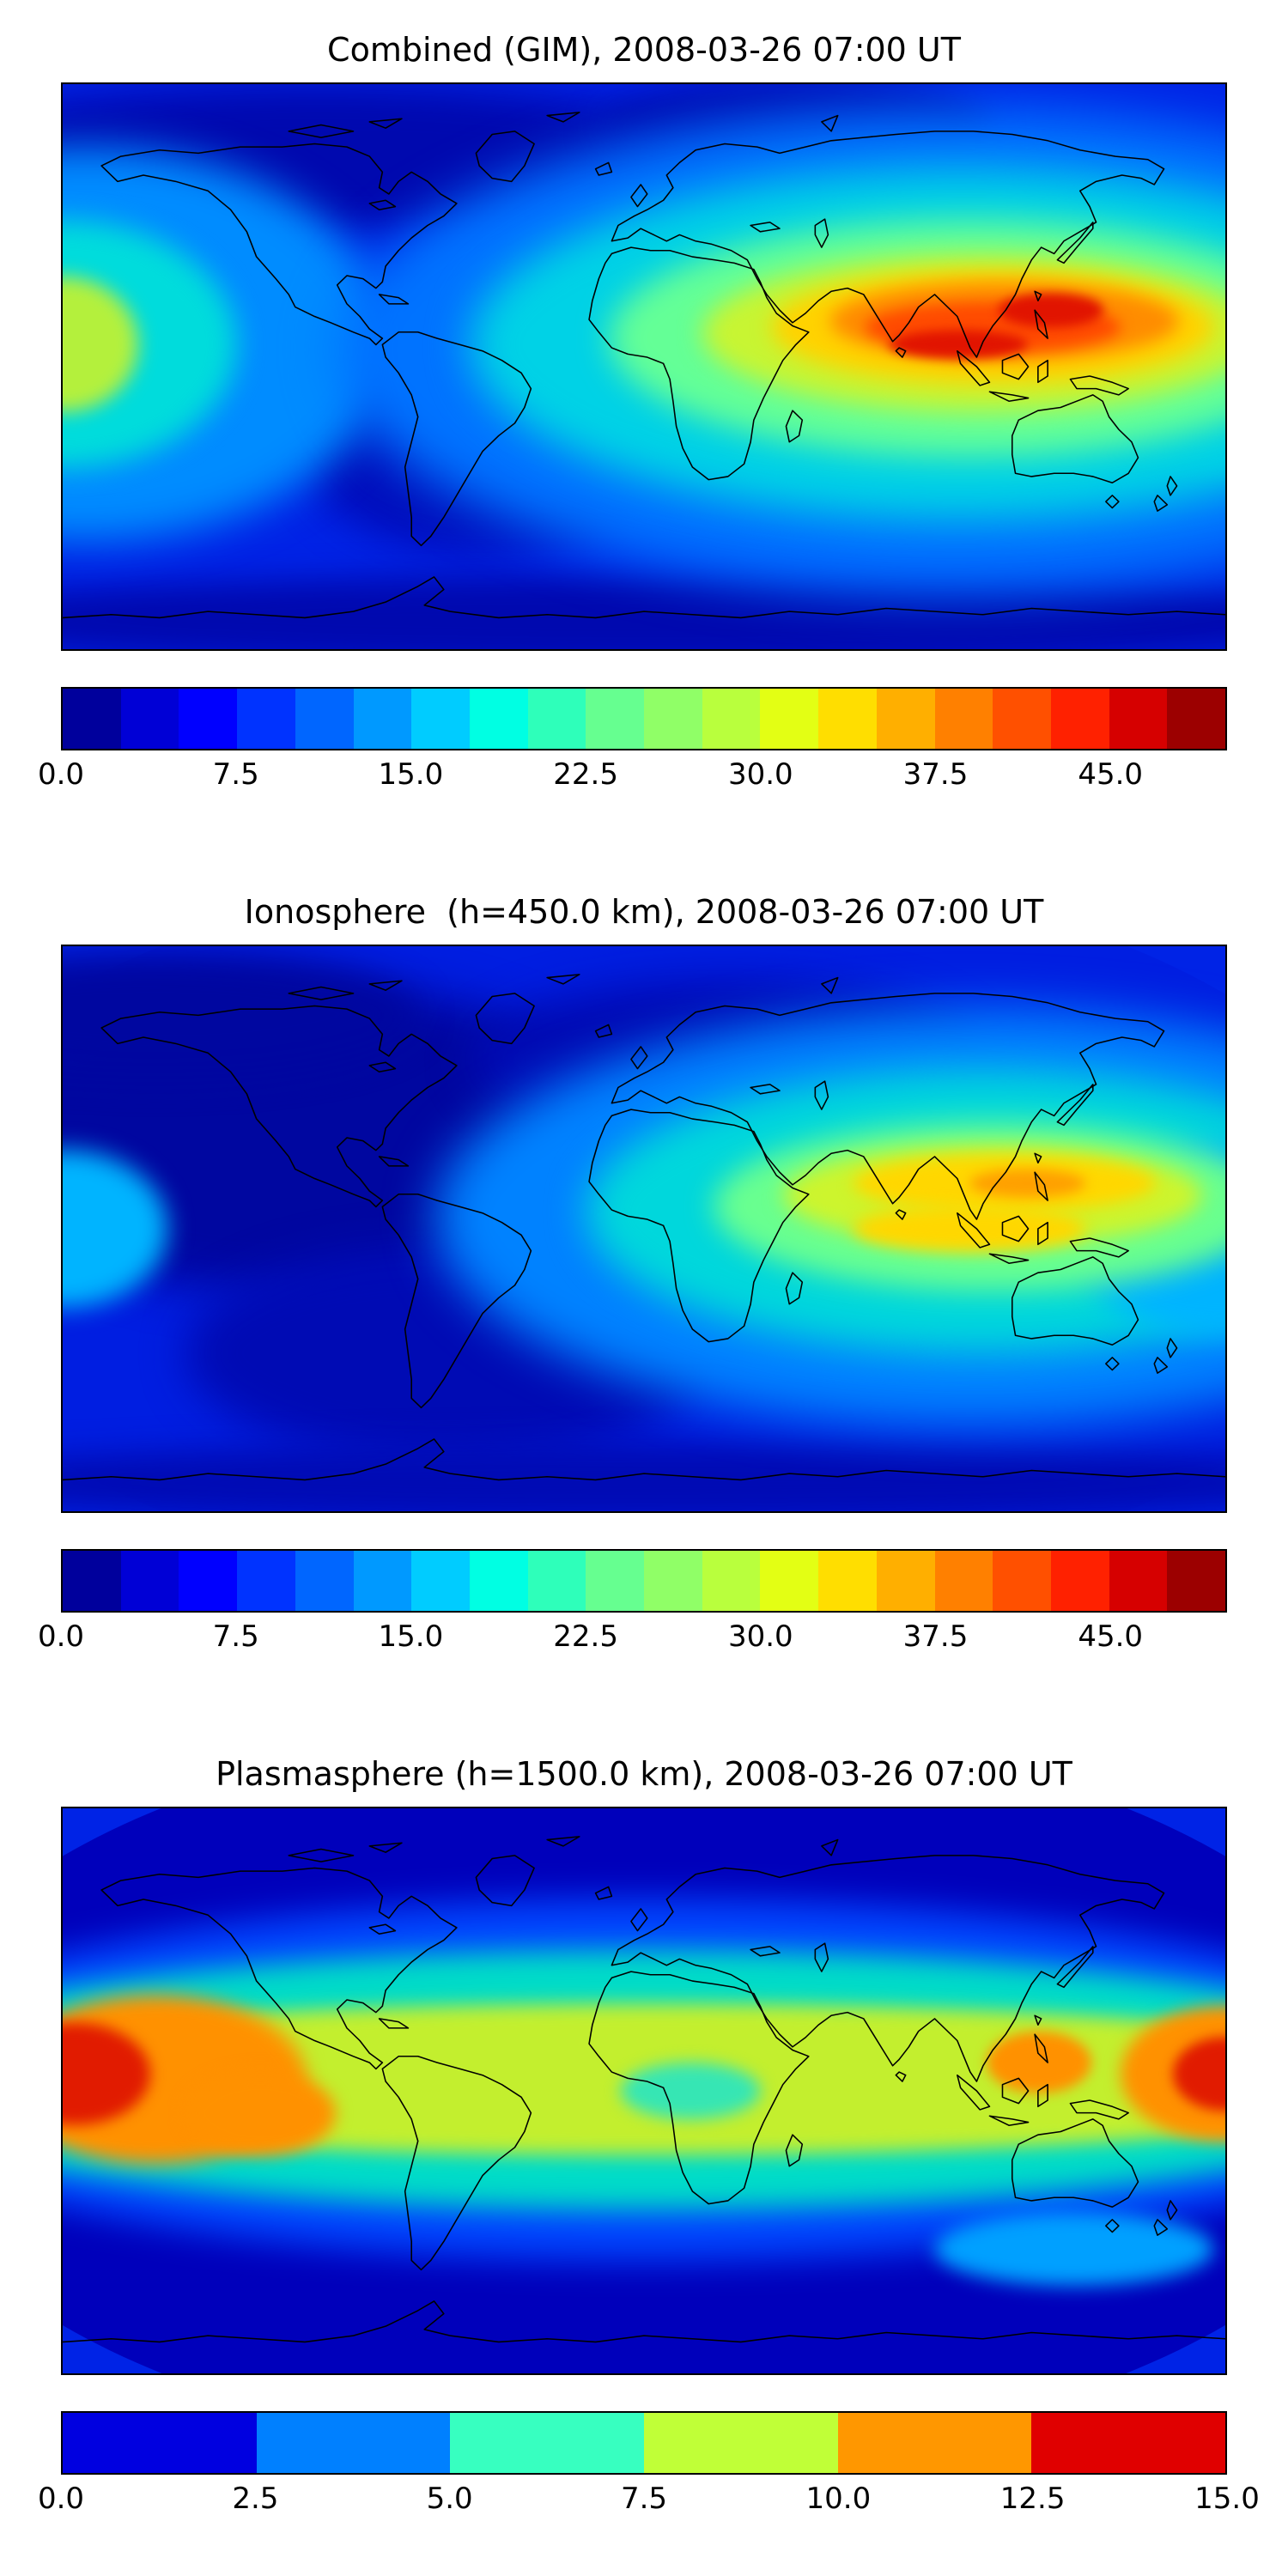  Describe the element at coordinates (632, 1641) in the screenshot. I see `colorbar-ticks-ionosphere: 0.0 7.5 15.0 22.5 30.0 37.5 45.0` at that location.